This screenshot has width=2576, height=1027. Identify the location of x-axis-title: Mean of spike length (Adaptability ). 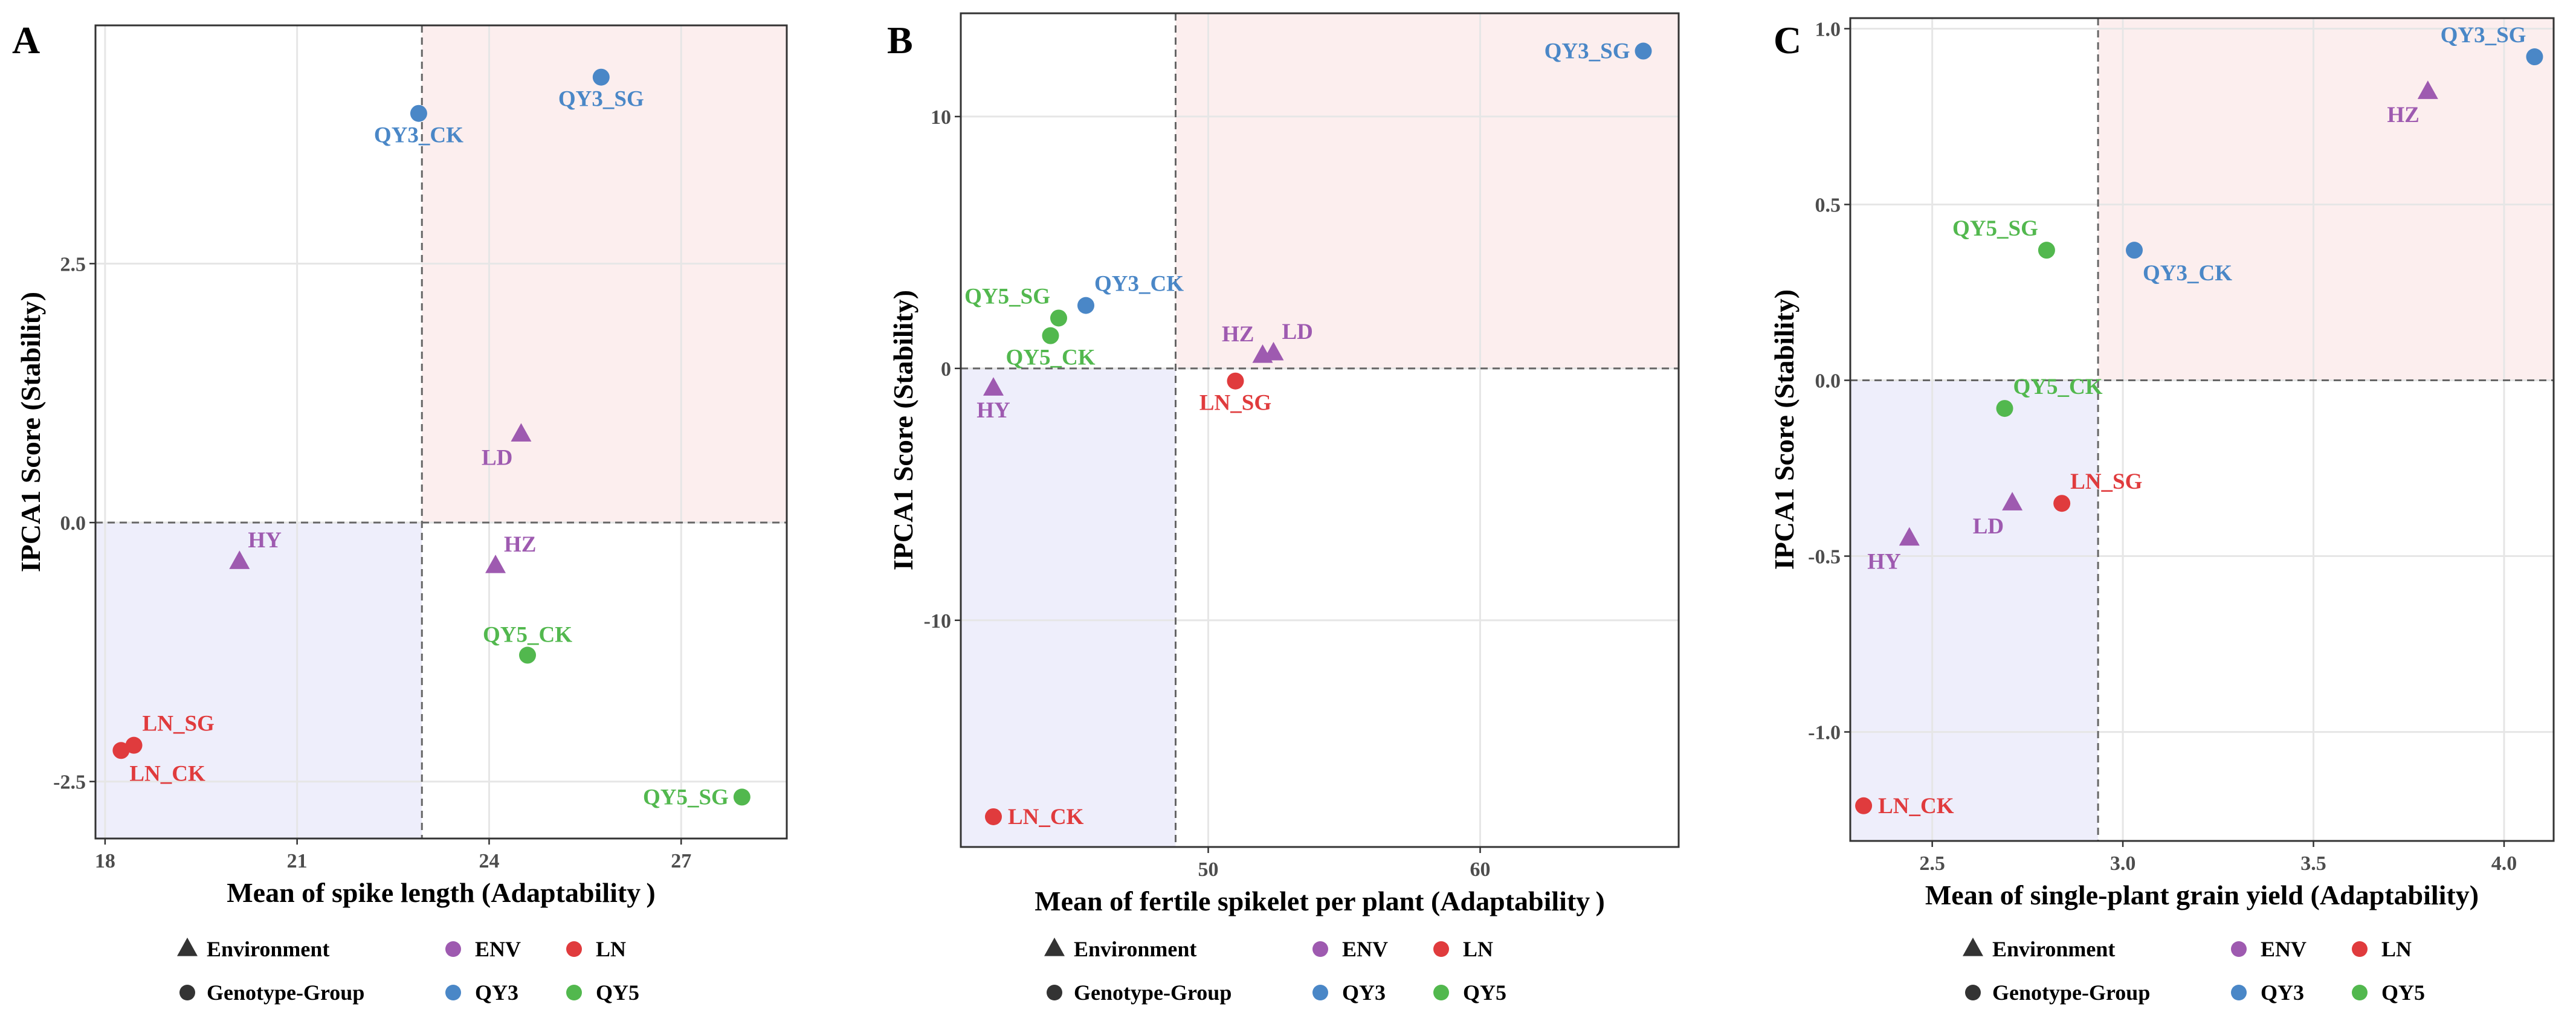
(441, 892).